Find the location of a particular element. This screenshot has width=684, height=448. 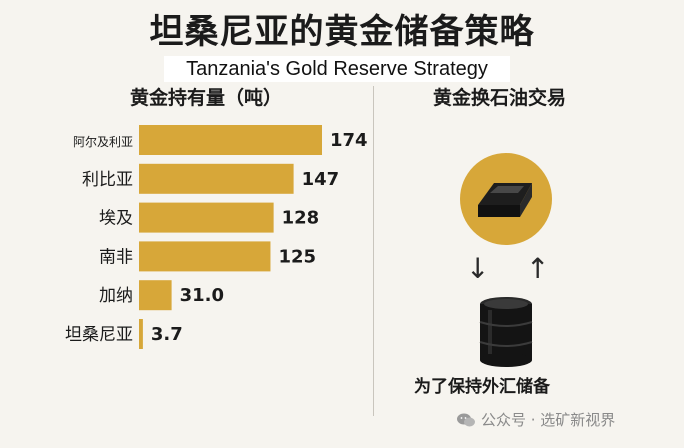

footer-watermark: 公众号 · 选矿新视界 is located at coordinates (535, 419).